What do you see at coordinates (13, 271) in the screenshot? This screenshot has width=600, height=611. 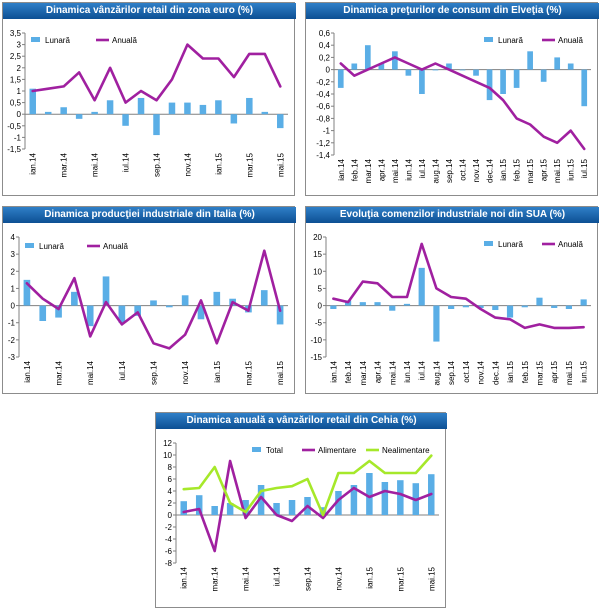 I see `y-tick-label: 2` at bounding box center [13, 271].